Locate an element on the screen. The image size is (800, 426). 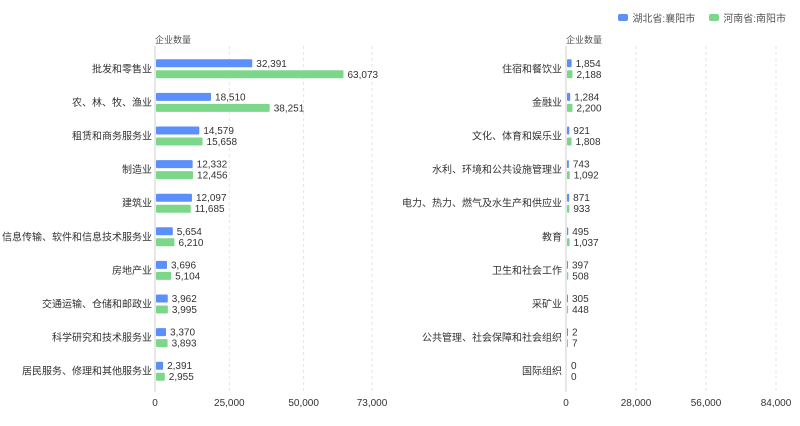
category-label-0-1: 农、林、牧、渔业 is located at coordinates (112, 102).